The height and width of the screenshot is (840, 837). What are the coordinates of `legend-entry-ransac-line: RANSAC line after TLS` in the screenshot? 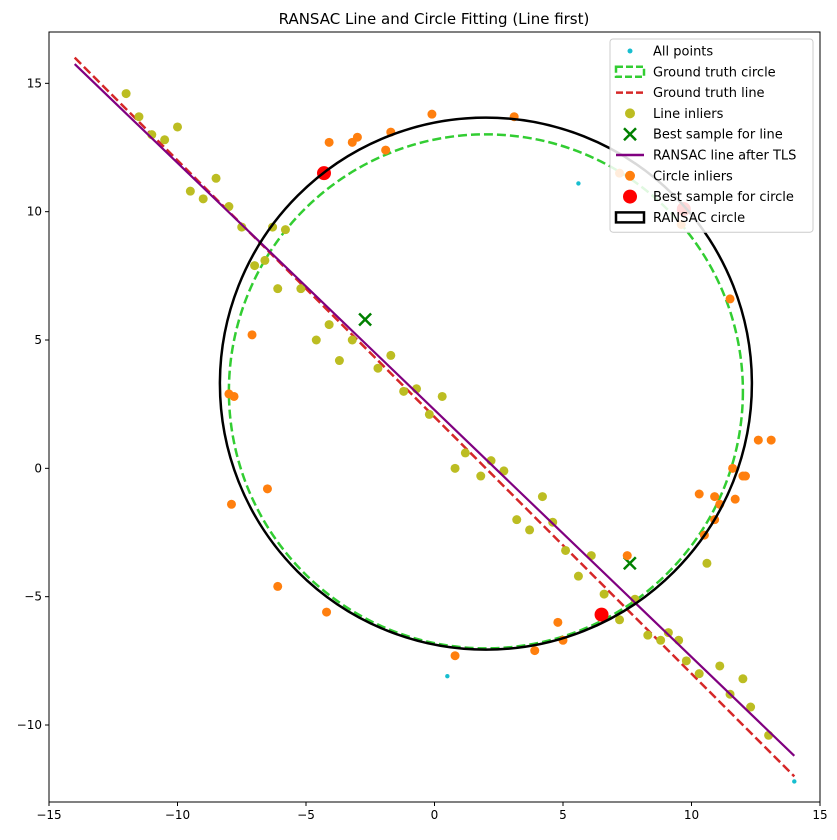 It's located at (706, 156).